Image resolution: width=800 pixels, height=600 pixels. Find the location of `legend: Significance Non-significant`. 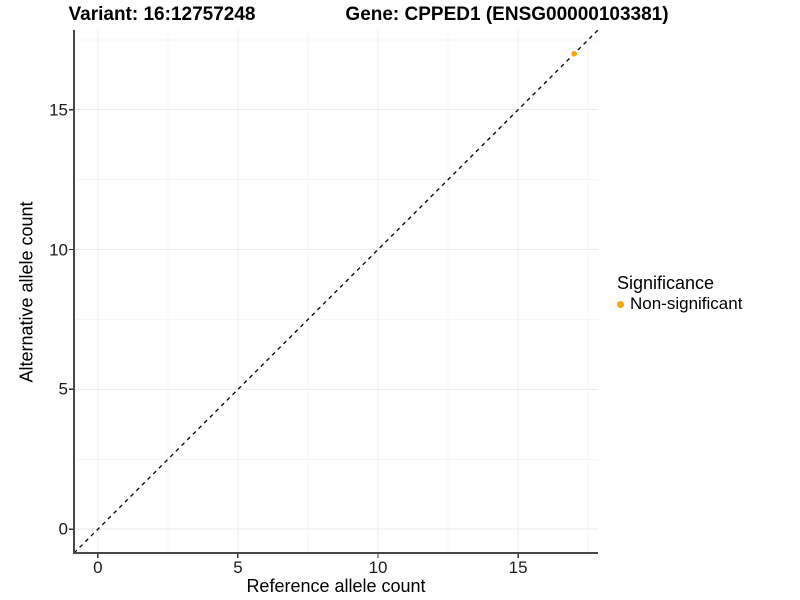

legend: Significance Non-significant is located at coordinates (679, 293).